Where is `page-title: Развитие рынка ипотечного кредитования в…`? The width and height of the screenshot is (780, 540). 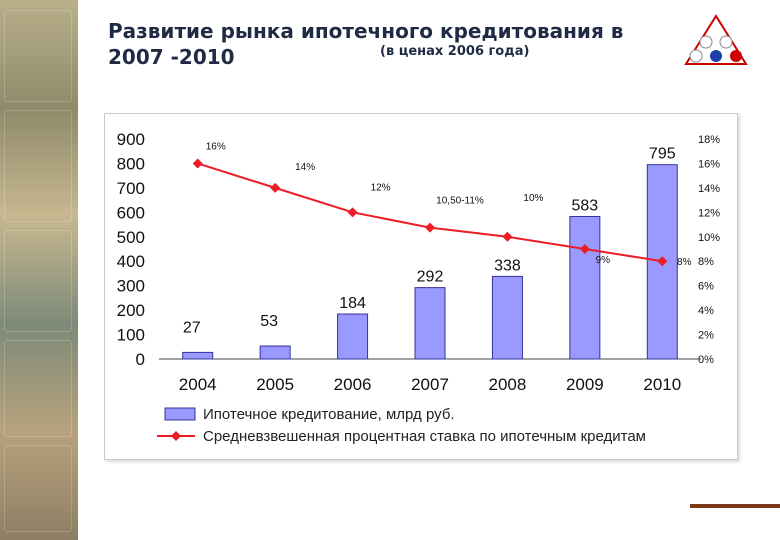
page-title: Развитие рынка ипотечного кредитования в… is located at coordinates (366, 44).